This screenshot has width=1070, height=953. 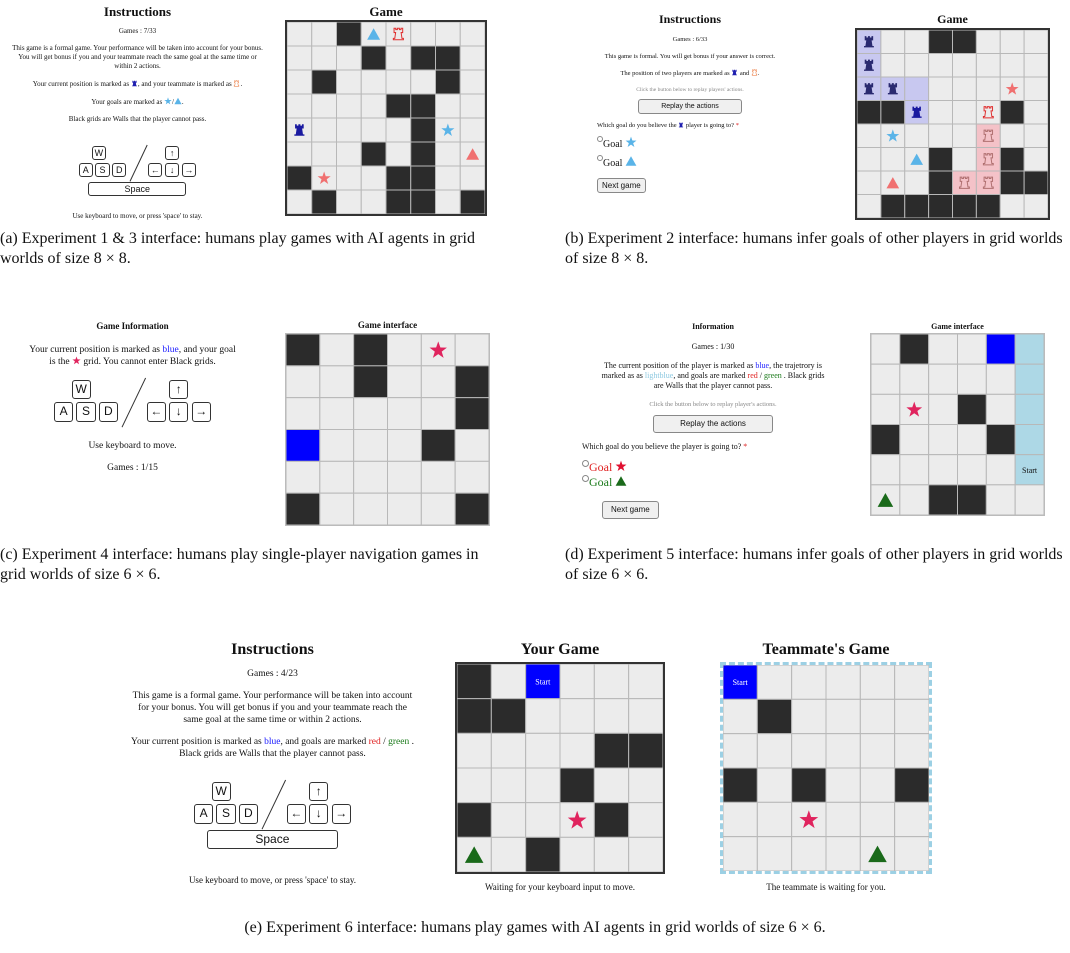 What do you see at coordinates (706, 143) in the screenshot?
I see `option: Goal` at bounding box center [706, 143].